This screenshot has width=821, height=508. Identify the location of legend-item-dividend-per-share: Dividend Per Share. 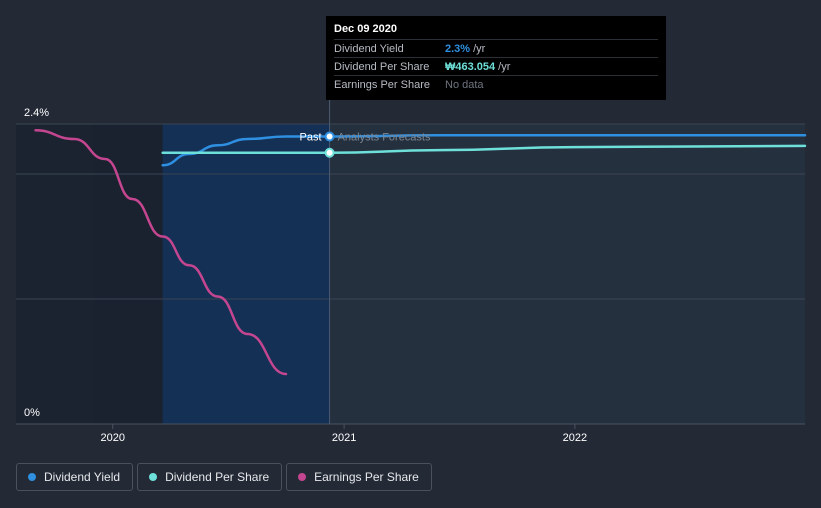
(210, 477).